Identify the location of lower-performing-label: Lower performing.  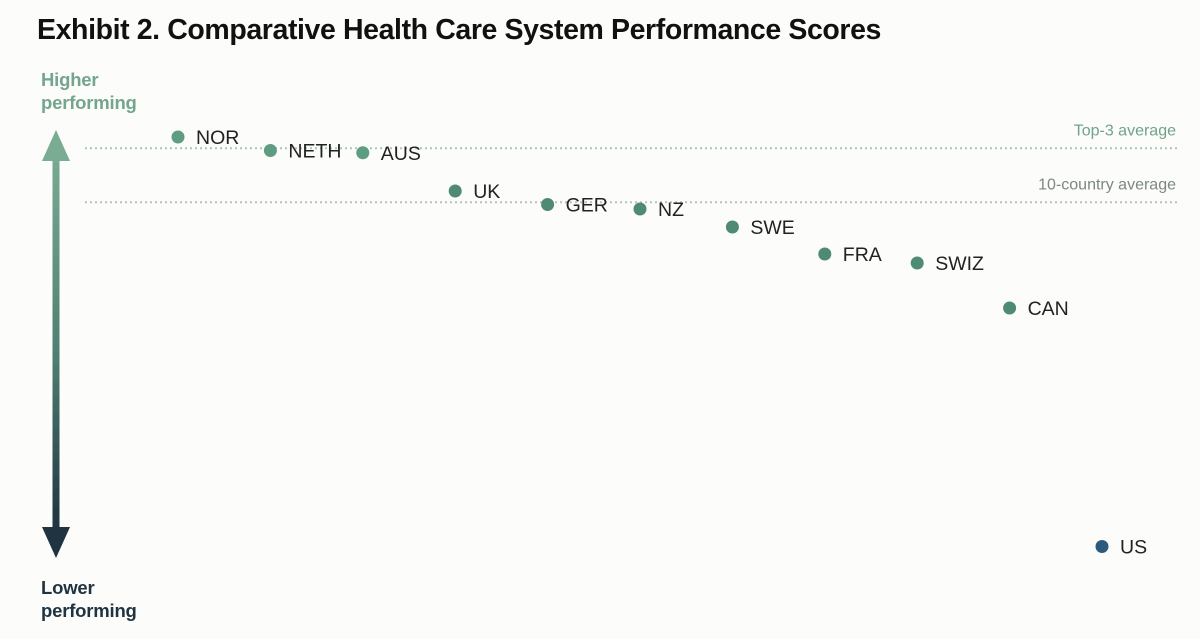
(89, 599).